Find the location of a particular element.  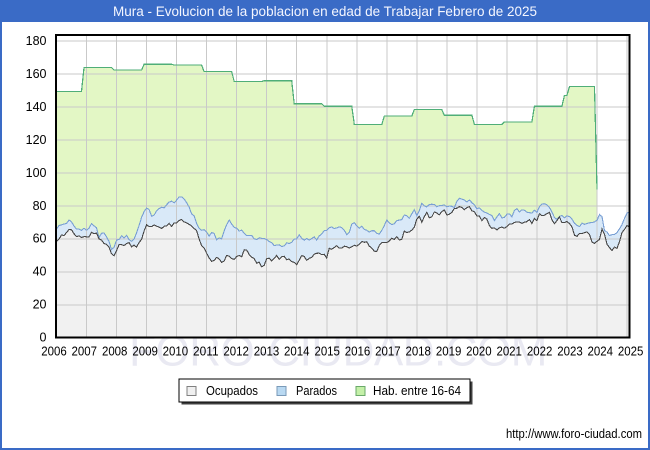

svg-text: 2023 is located at coordinates (570, 350).